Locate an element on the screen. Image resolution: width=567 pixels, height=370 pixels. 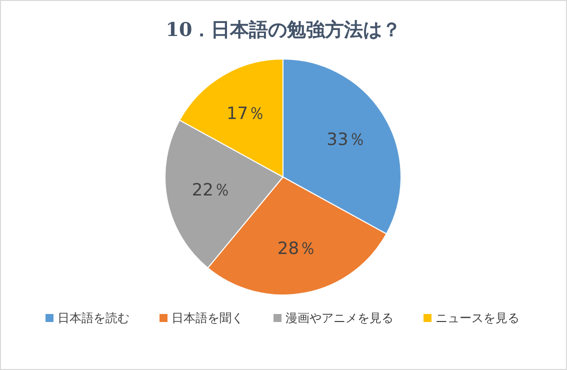
chart-title: 10．日本語の勉強方法は？ is located at coordinates (284, 30).